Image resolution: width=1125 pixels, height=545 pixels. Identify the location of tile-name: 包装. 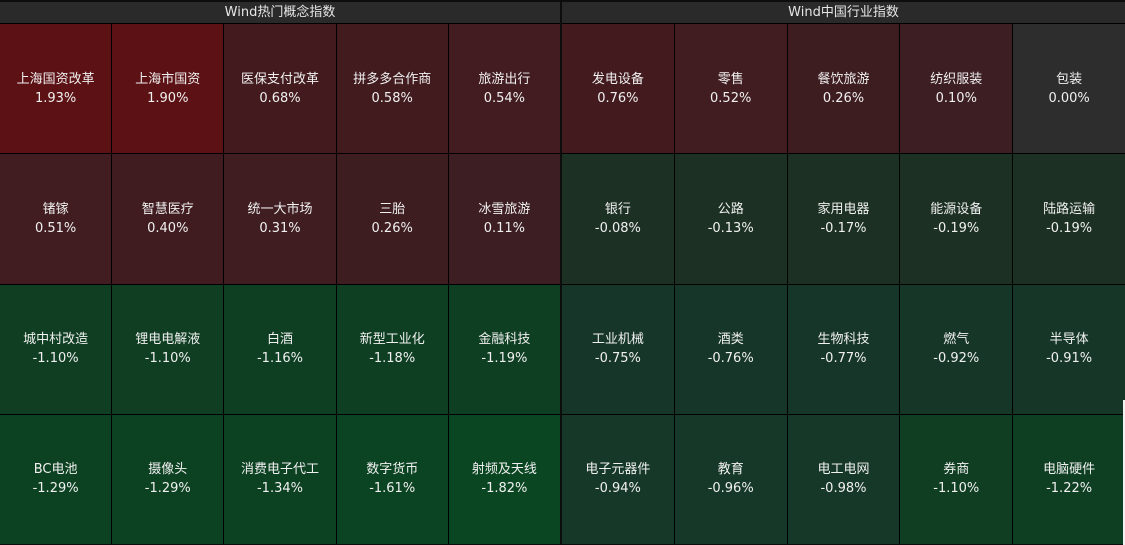
(1069, 79).